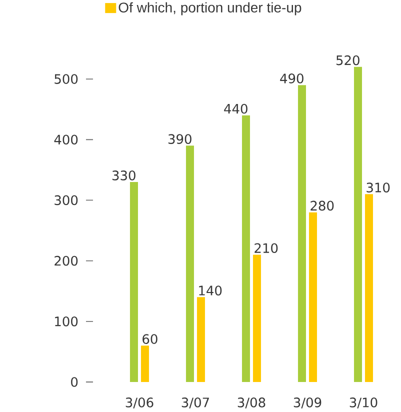 The width and height of the screenshot is (401, 412). Describe the element at coordinates (150, 339) in the screenshot. I see `data-label: 60` at that location.